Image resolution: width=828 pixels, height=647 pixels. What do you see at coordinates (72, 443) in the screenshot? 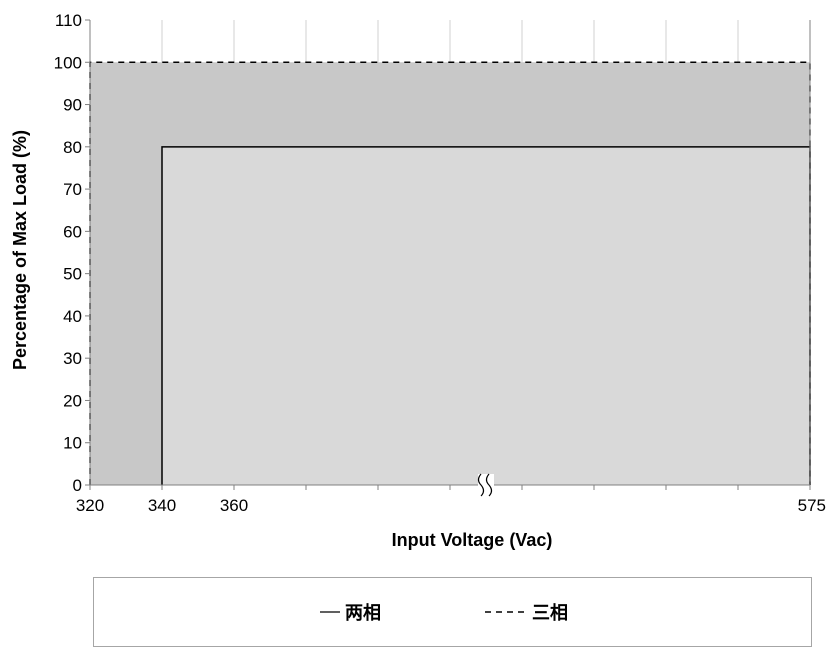
I see `y-tick-label: 10` at bounding box center [72, 443].